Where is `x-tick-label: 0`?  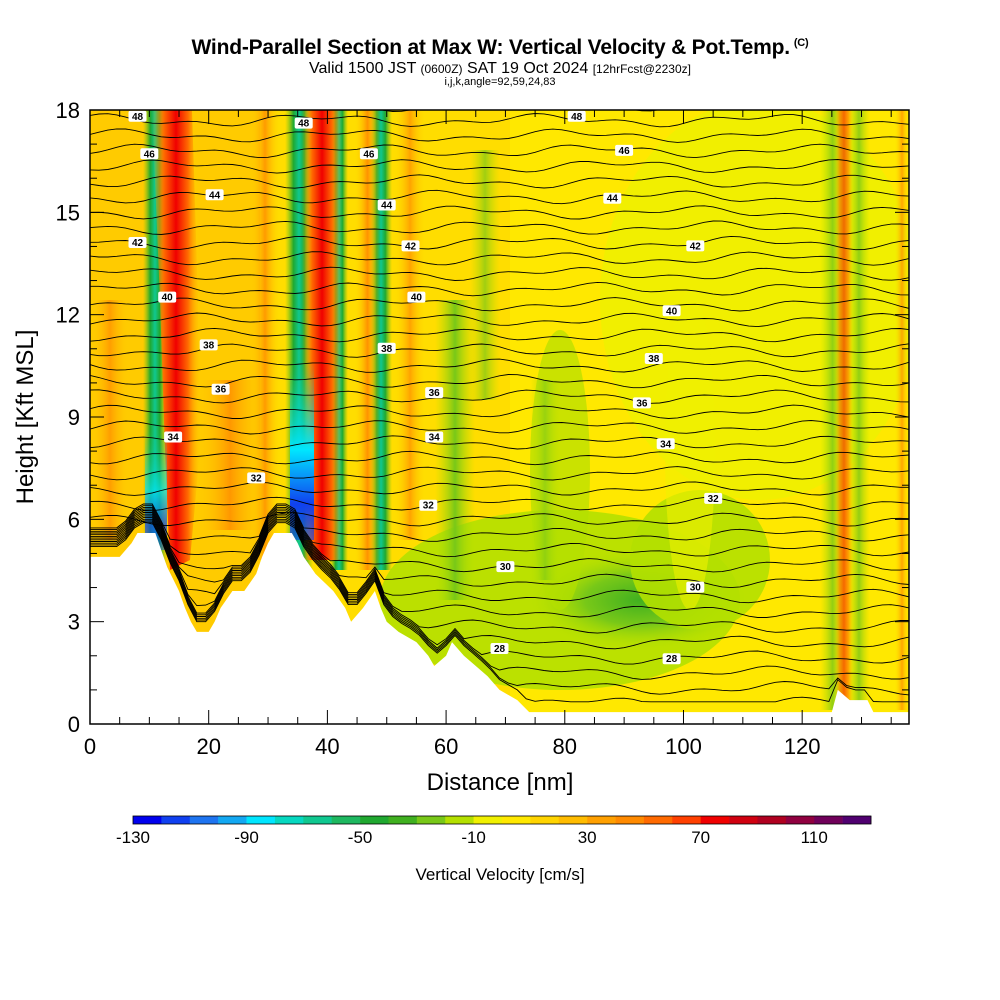 x-tick-label: 0 is located at coordinates (90, 746).